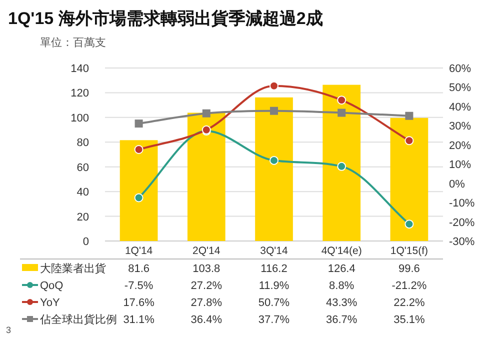  What do you see at coordinates (165, 18) in the screenshot?
I see `chart-title: 1Q'15 海外市場需求轉弱出貨季減超過2成` at bounding box center [165, 18].